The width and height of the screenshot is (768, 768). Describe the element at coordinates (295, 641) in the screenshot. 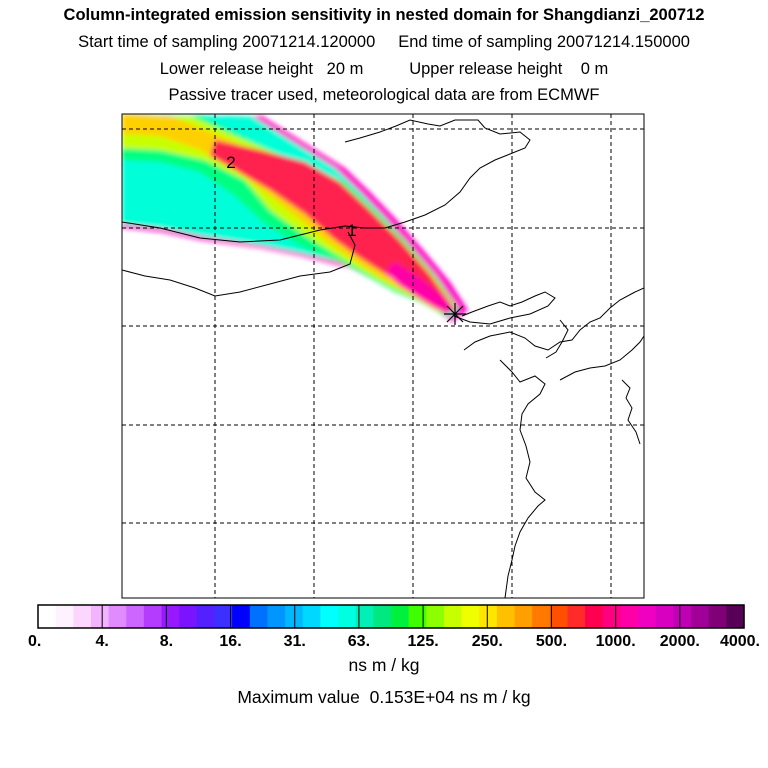

I see `colorbar-tick-label: 31.` at that location.